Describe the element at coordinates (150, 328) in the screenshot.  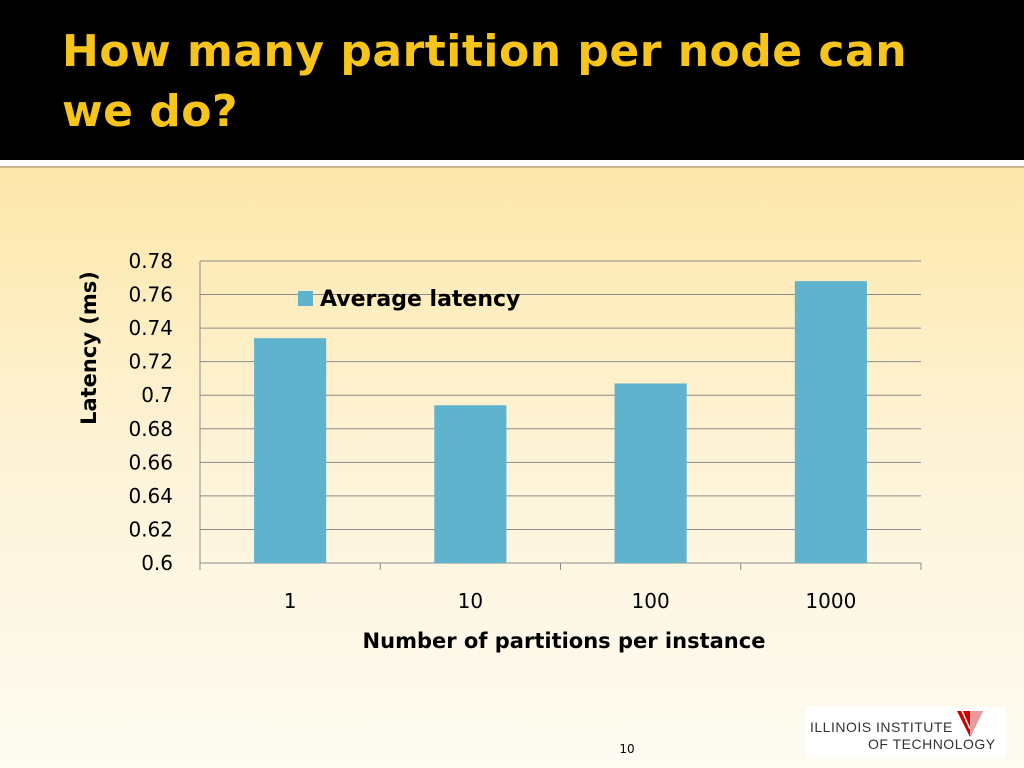
I see `y-tick-label: 0.74` at that location.